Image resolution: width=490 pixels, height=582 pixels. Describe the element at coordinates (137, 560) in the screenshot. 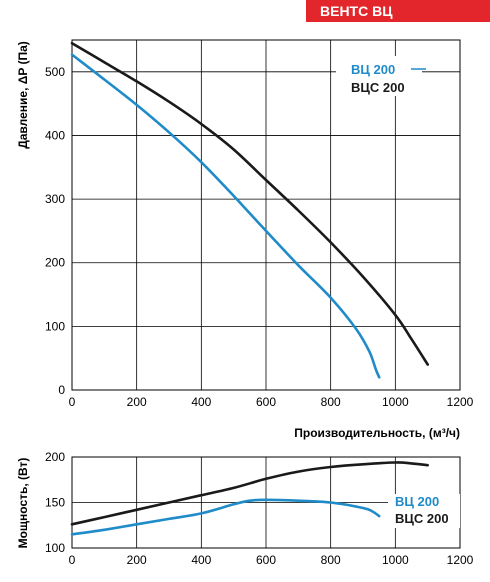

I see `chart1-x-tick-label: 200` at that location.